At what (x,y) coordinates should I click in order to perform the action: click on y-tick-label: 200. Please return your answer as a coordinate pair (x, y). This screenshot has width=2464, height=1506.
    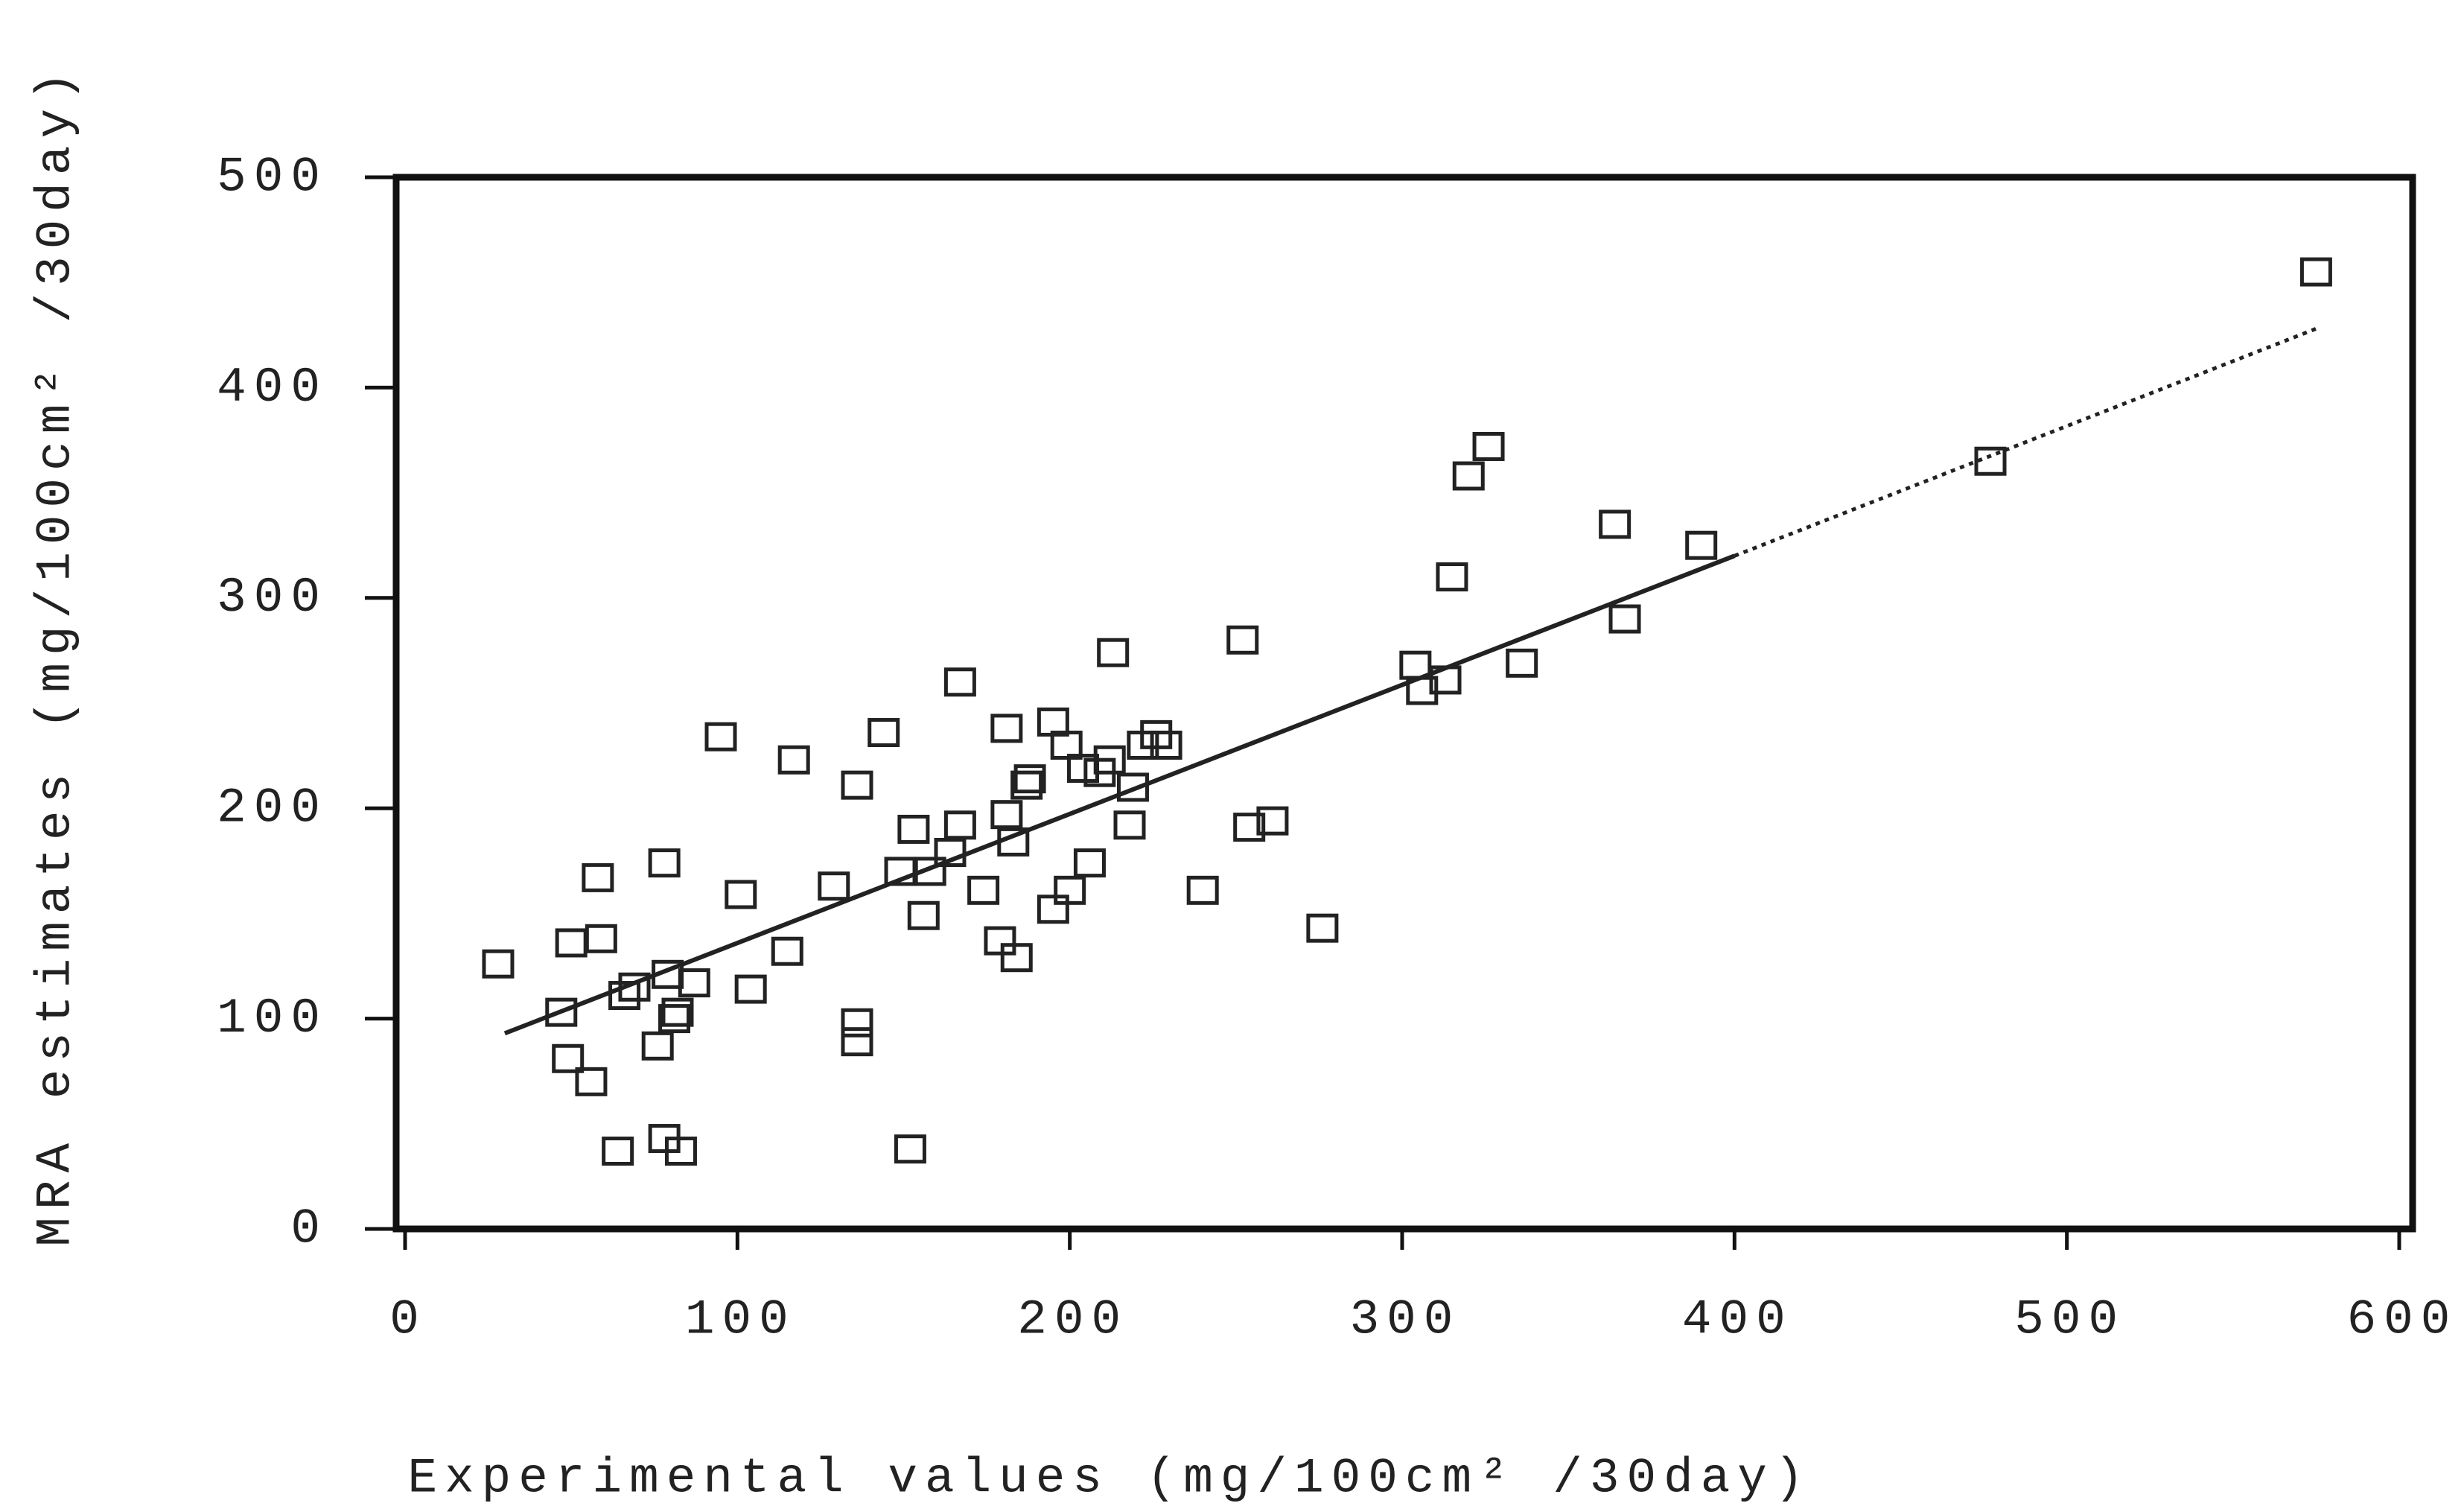
    Looking at the image, I should click on (273, 808).